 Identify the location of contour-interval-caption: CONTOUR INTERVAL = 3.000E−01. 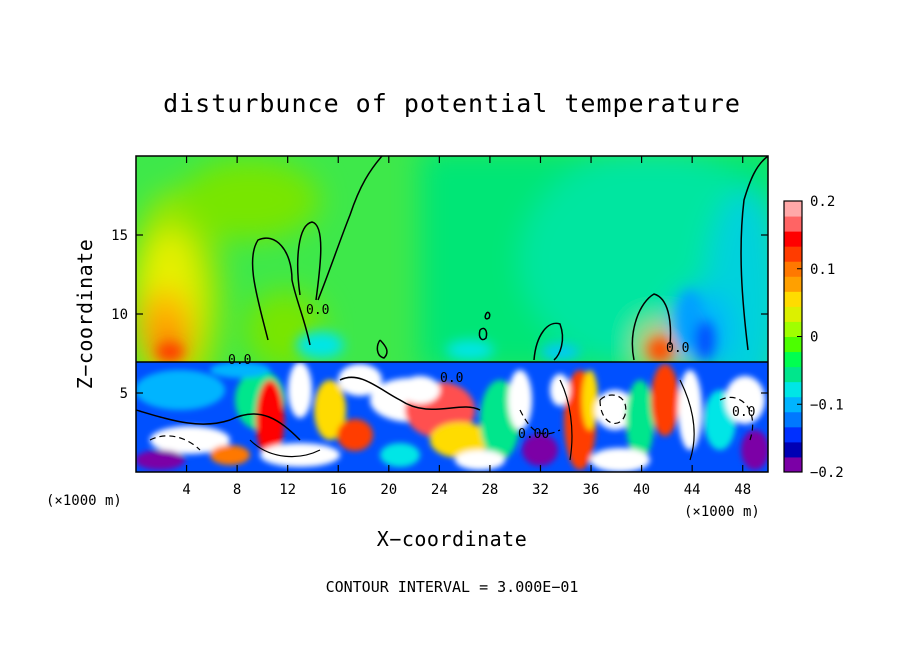
(452, 587).